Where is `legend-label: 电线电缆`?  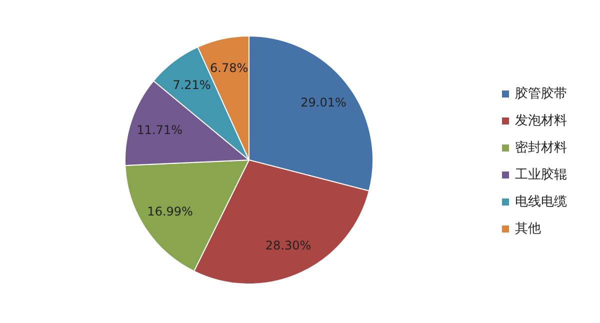
legend-label: 电线电缆 is located at coordinates (541, 202).